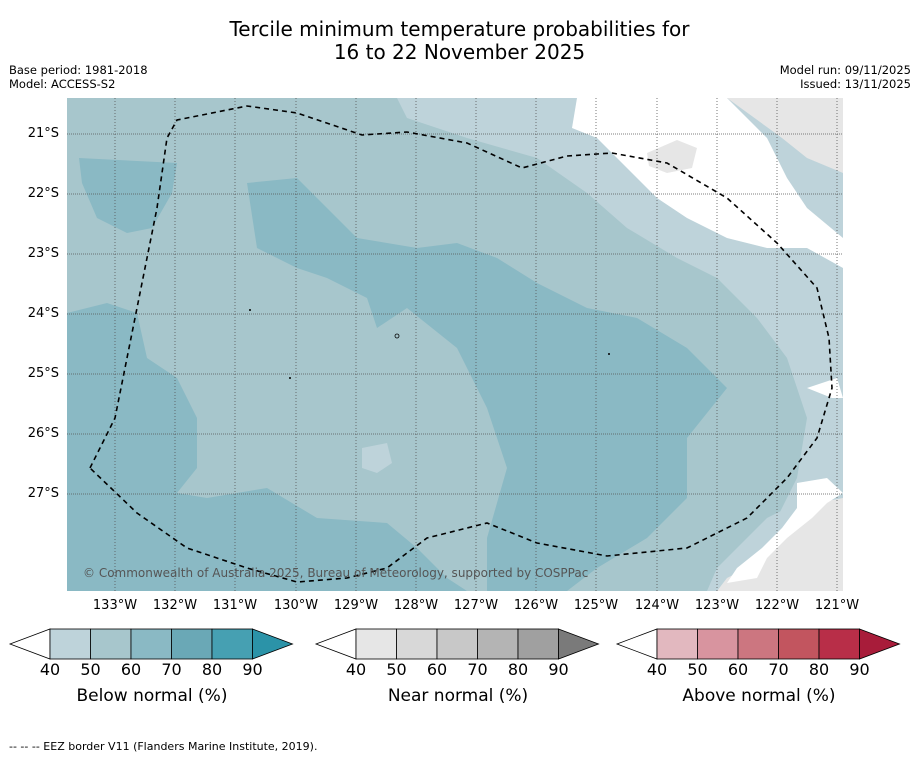 Image resolution: width=919 pixels, height=758 pixels. I want to click on lon-label: 131°W, so click(235, 605).